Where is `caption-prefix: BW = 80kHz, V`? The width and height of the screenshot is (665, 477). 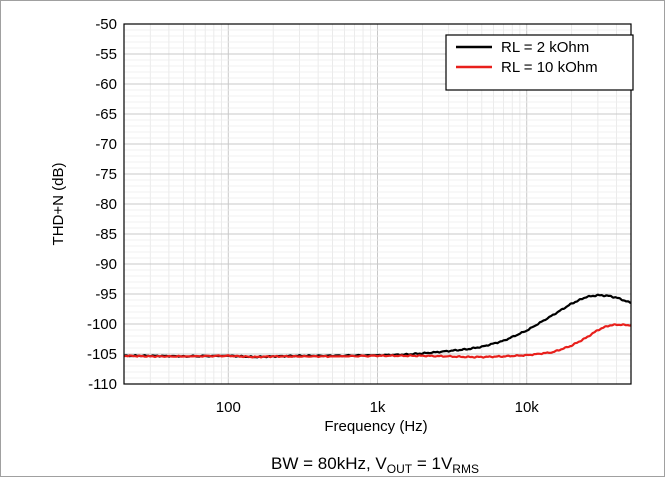 caption-prefix: BW = 80kHz, V is located at coordinates (329, 463).